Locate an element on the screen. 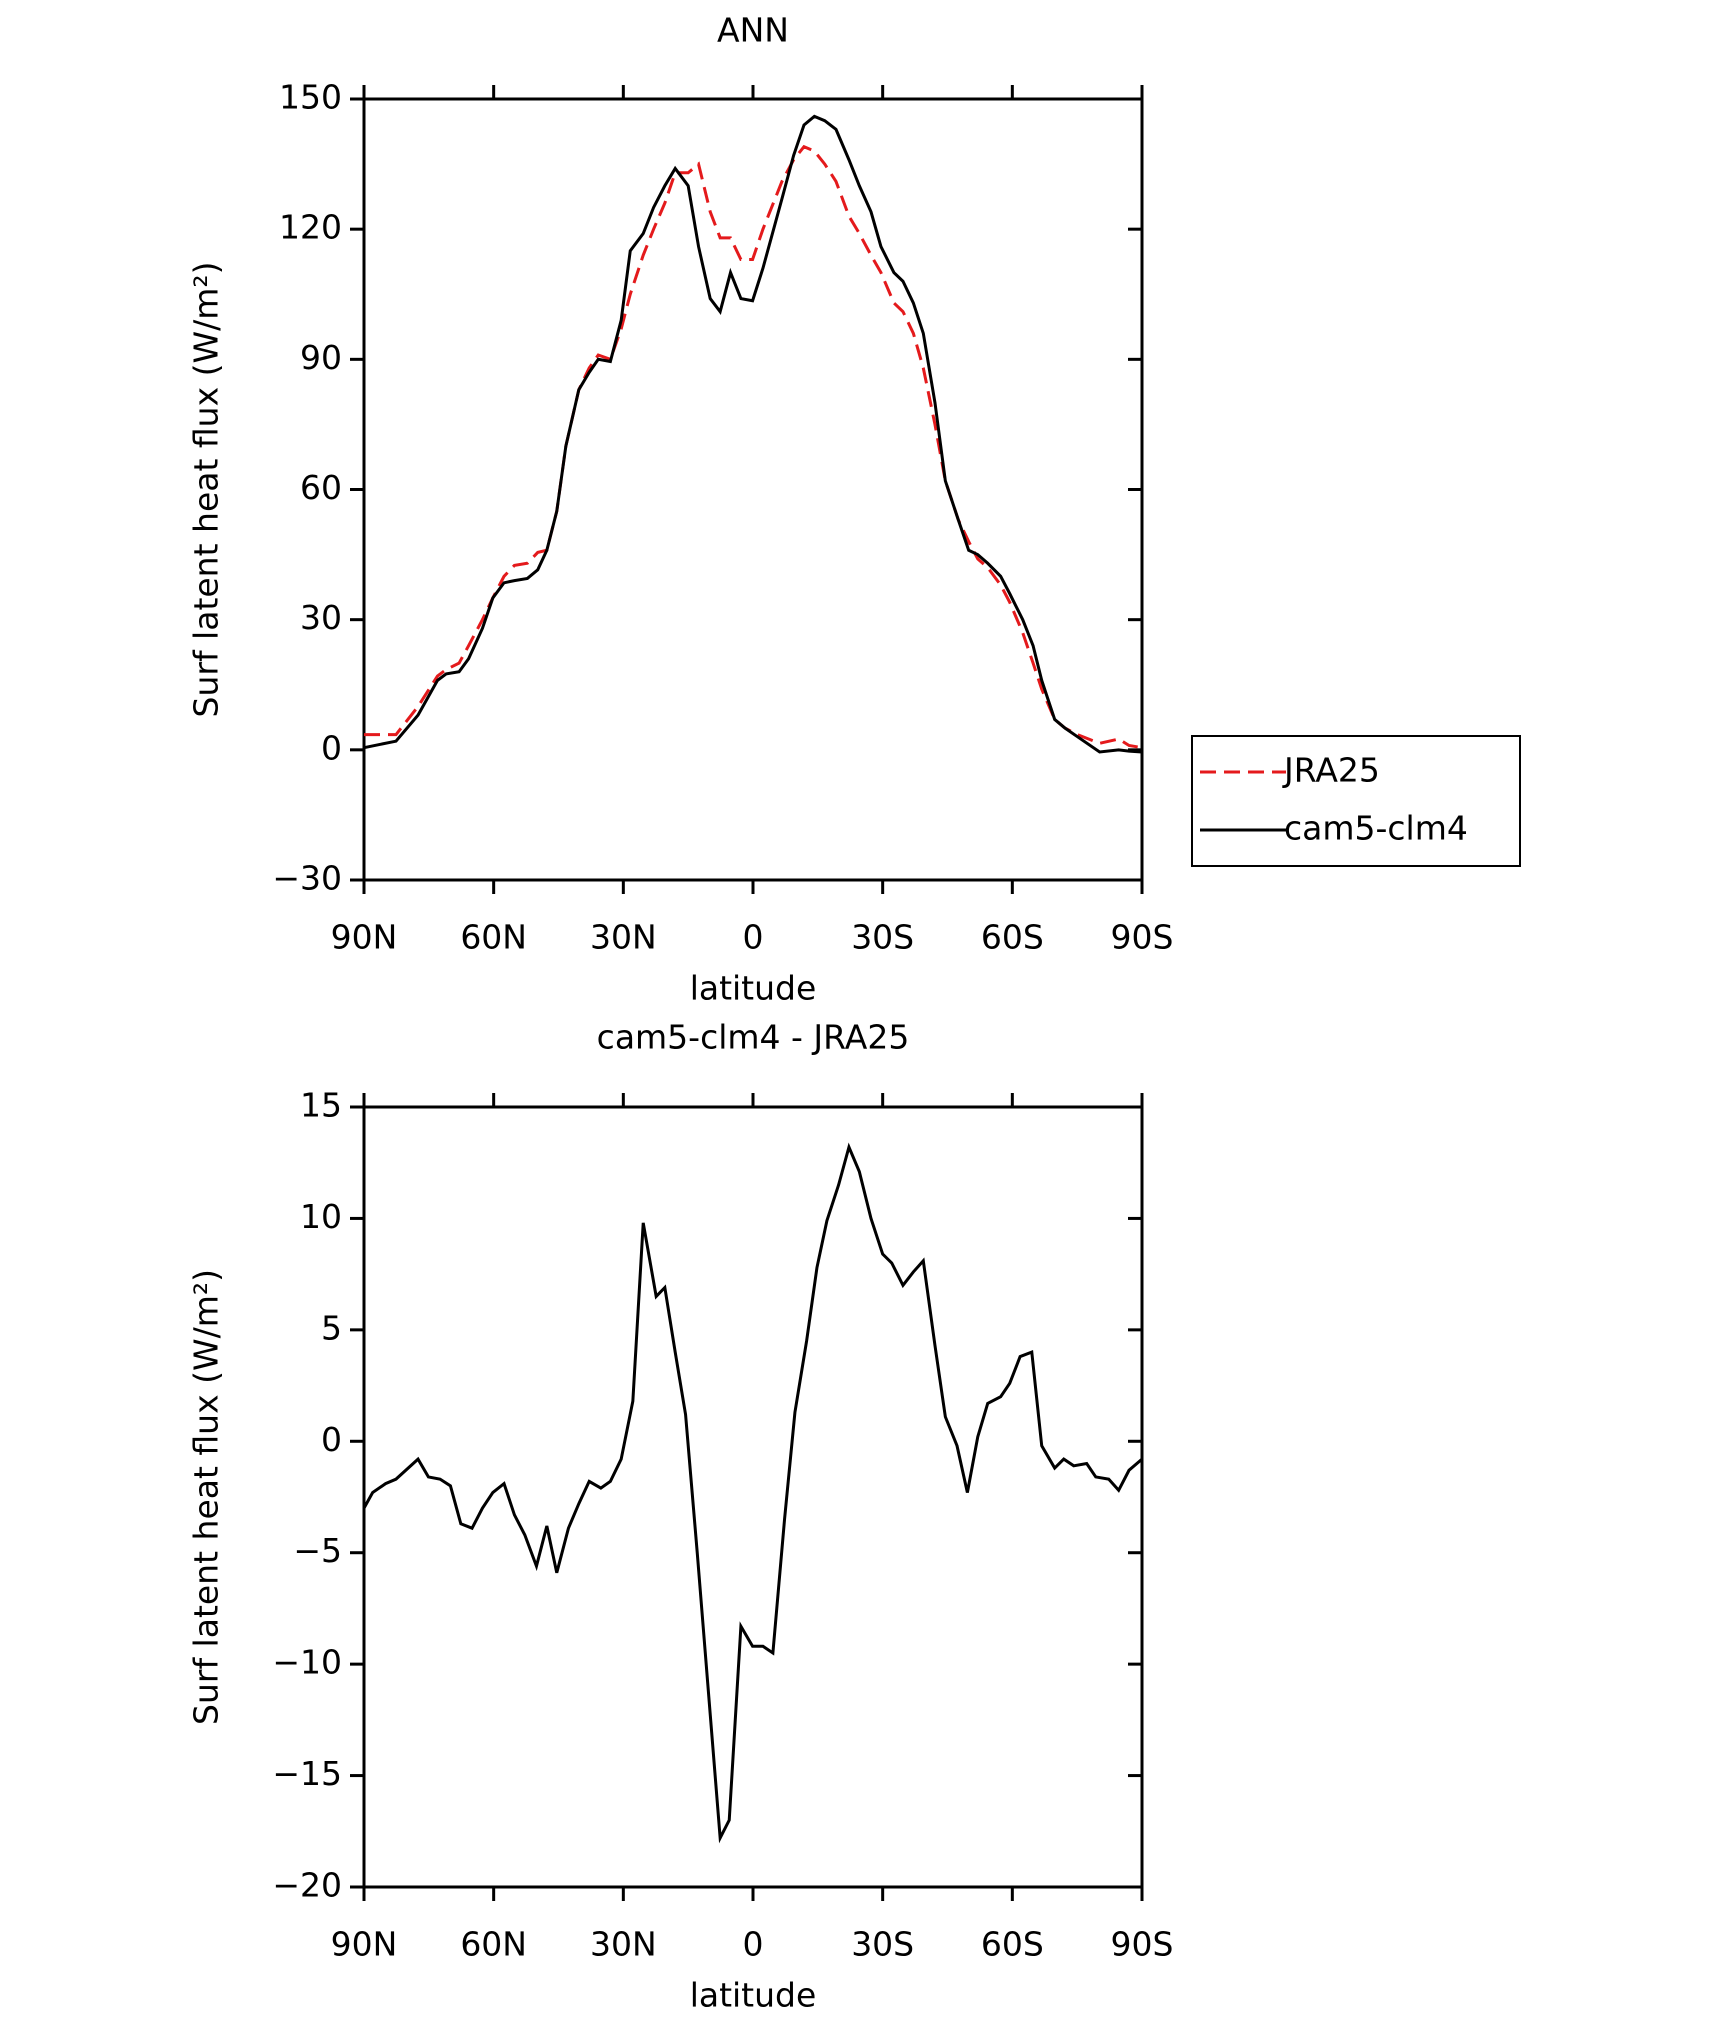 Image resolution: width=1710 pixels, height=2021 pixels. y-tick-label: 90 is located at coordinates (321, 357).